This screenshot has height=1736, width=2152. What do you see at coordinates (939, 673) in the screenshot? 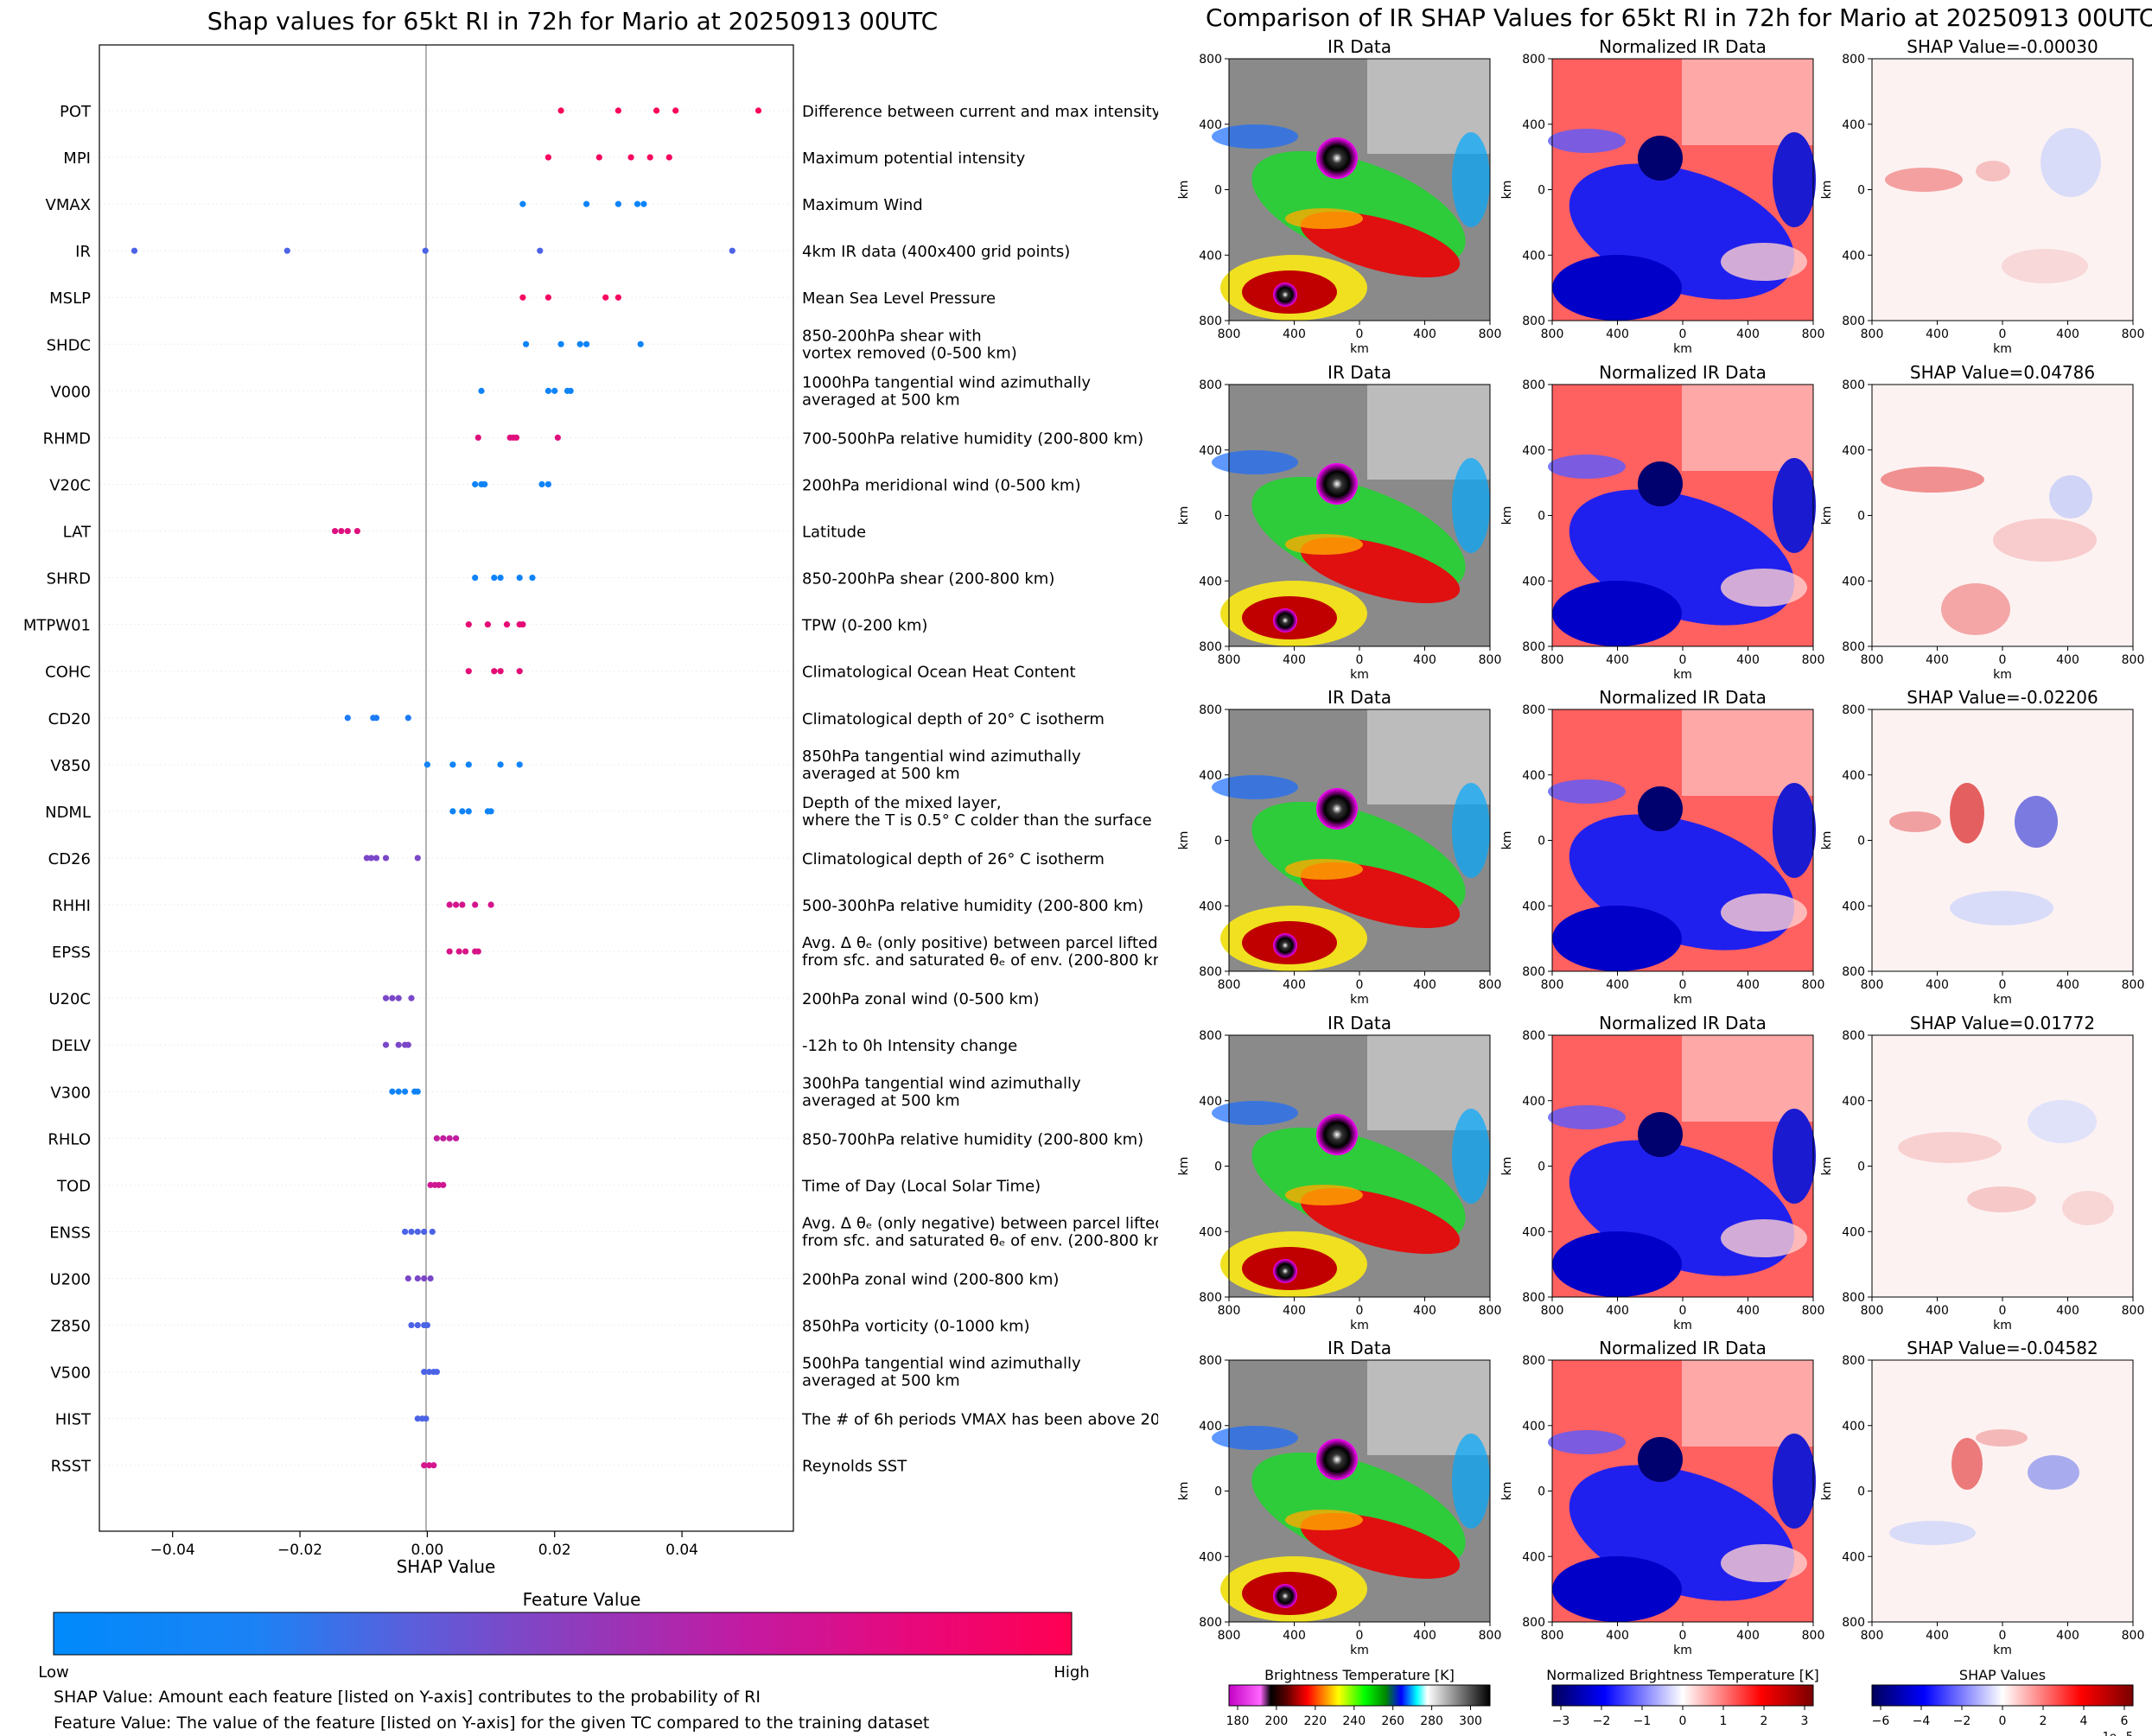
I see `feature-description-cohc: Climatological Ocean Heat Content` at bounding box center [939, 673].